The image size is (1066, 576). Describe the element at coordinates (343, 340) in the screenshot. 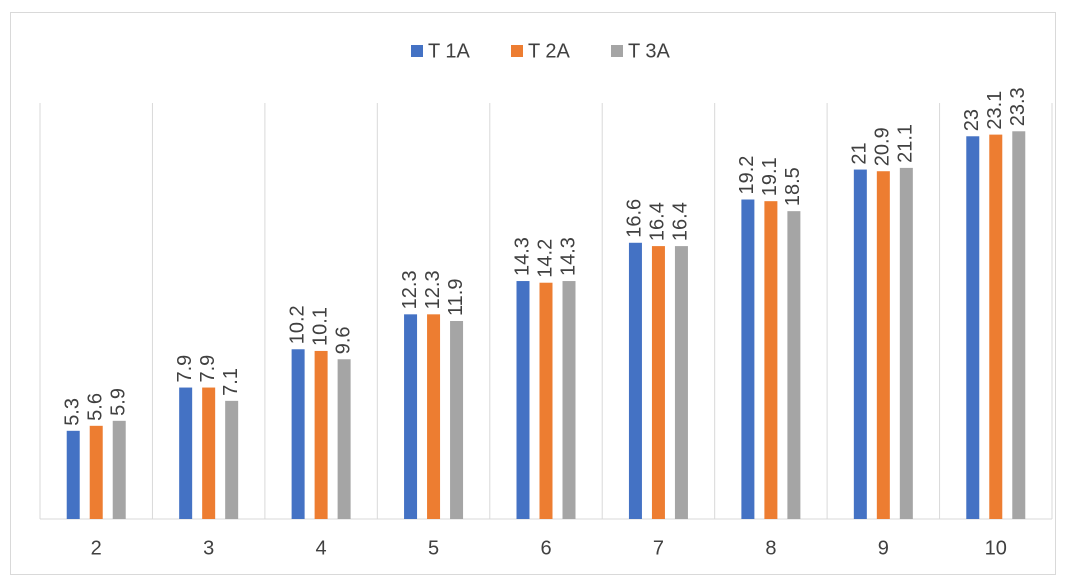

I see `data-label: 9.6` at that location.